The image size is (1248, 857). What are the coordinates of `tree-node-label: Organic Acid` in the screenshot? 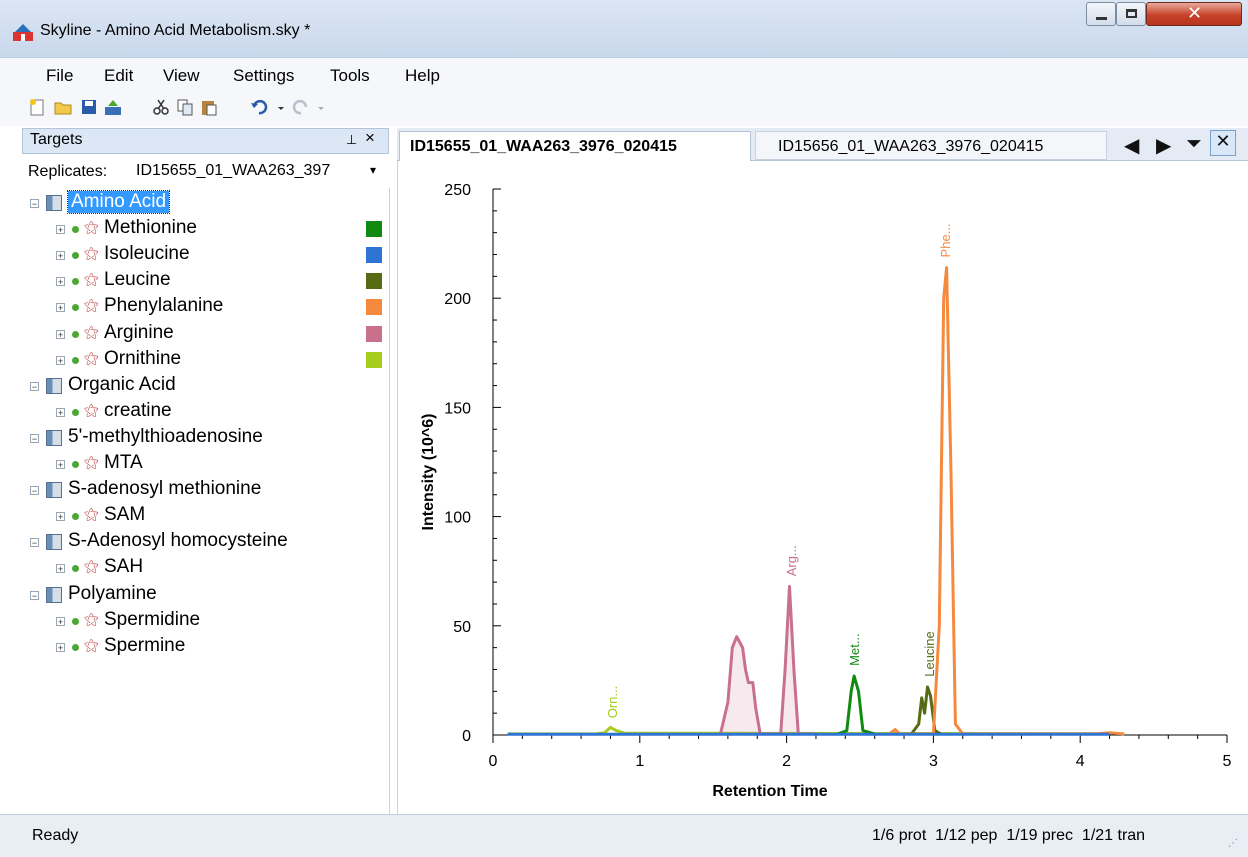 It's located at (122, 384).